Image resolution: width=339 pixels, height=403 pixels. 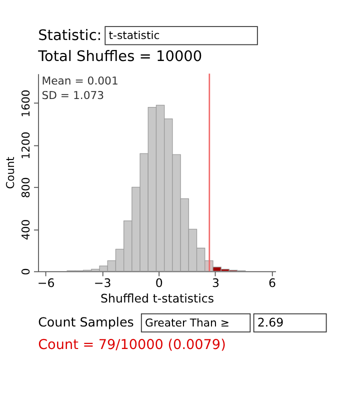 I want to click on text: Count = 79/10000 (0.0079), so click(x=132, y=345).